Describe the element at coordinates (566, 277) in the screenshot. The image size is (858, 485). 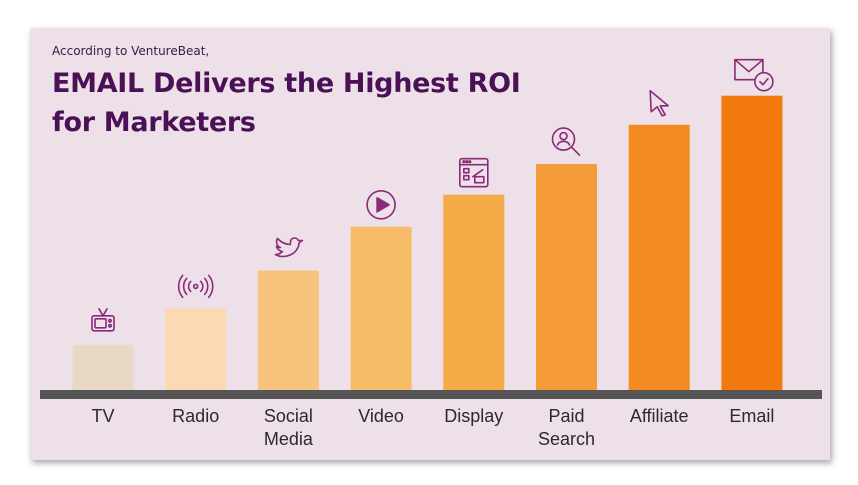
I see `bar-paid-search` at that location.